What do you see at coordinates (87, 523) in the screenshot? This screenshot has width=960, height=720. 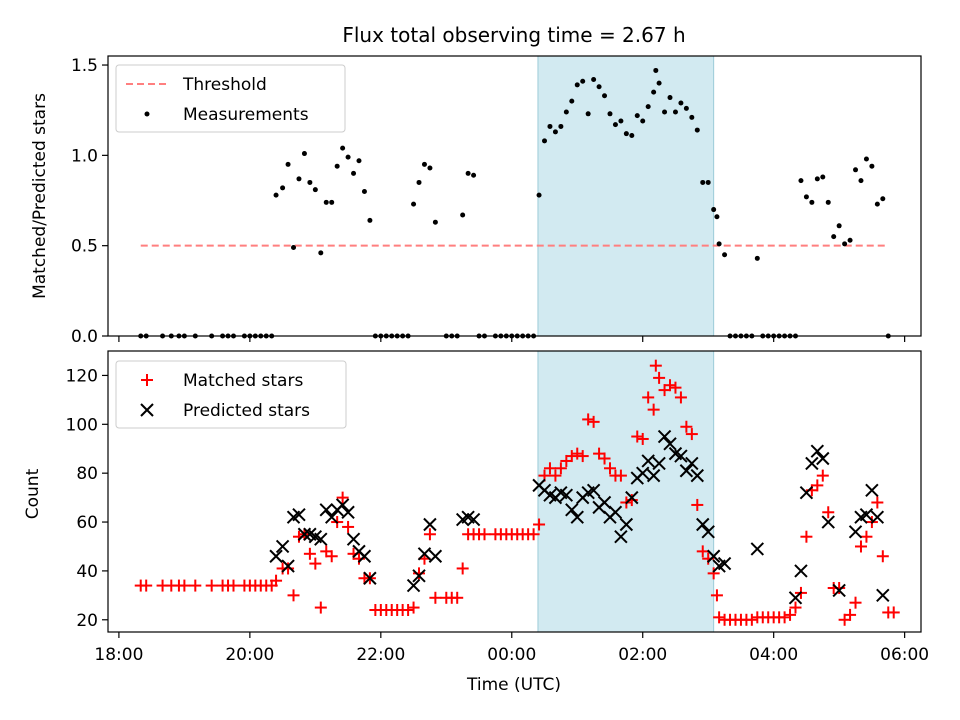 I see `bottom-y-tick-label: 60` at bounding box center [87, 523].